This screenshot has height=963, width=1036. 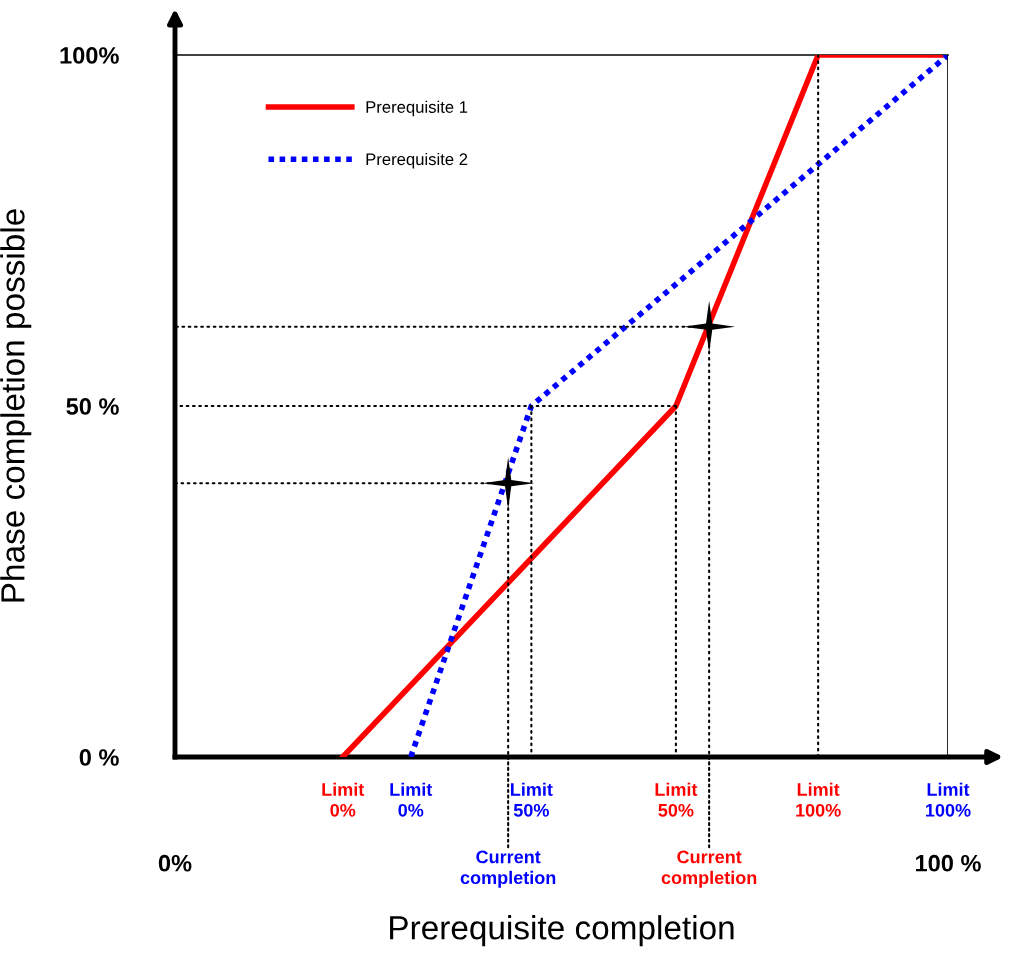 I want to click on y-tick-label: 0 %, so click(x=99, y=757).